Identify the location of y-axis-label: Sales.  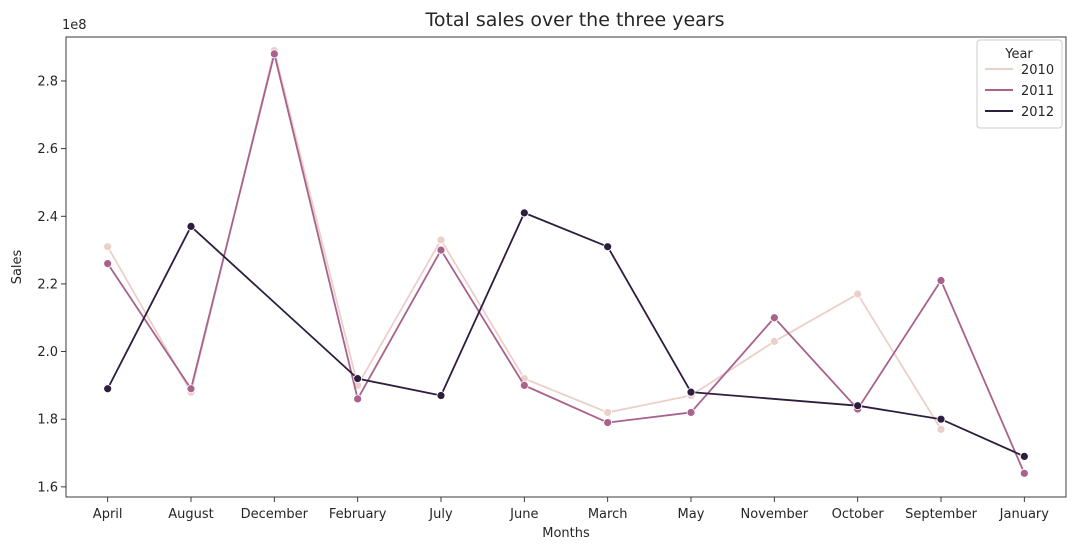
(17, 266).